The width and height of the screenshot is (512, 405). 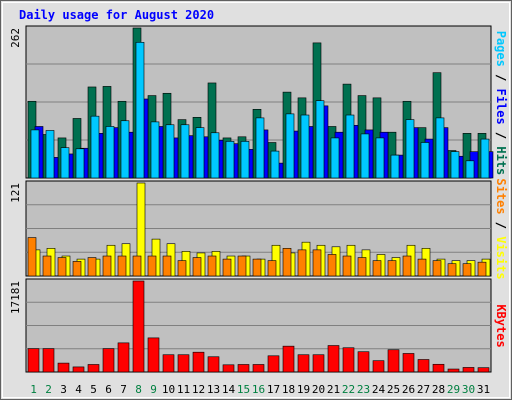 I want to click on x-tick-label-15: 15, so click(x=243, y=389).